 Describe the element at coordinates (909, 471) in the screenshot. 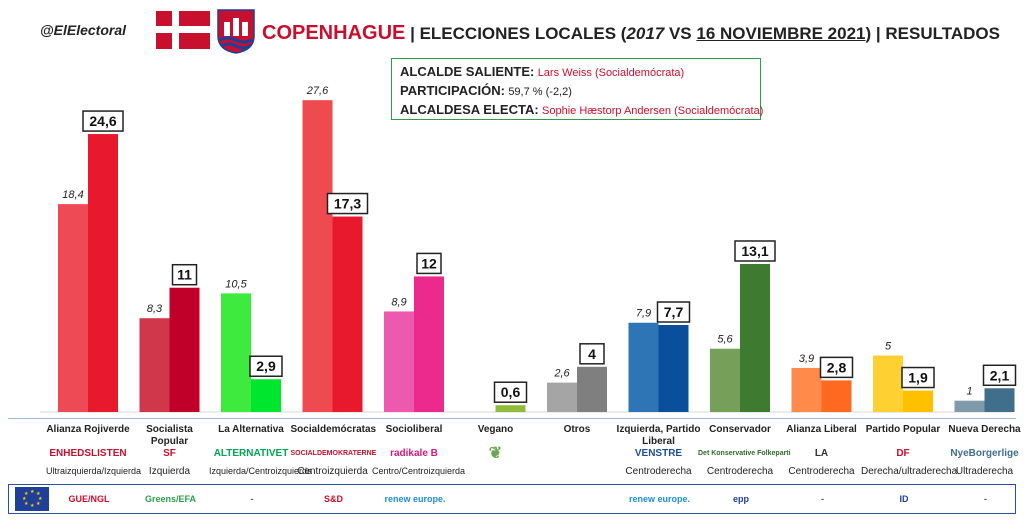

I see `party-ideology: Derecha/ultraderecha` at that location.